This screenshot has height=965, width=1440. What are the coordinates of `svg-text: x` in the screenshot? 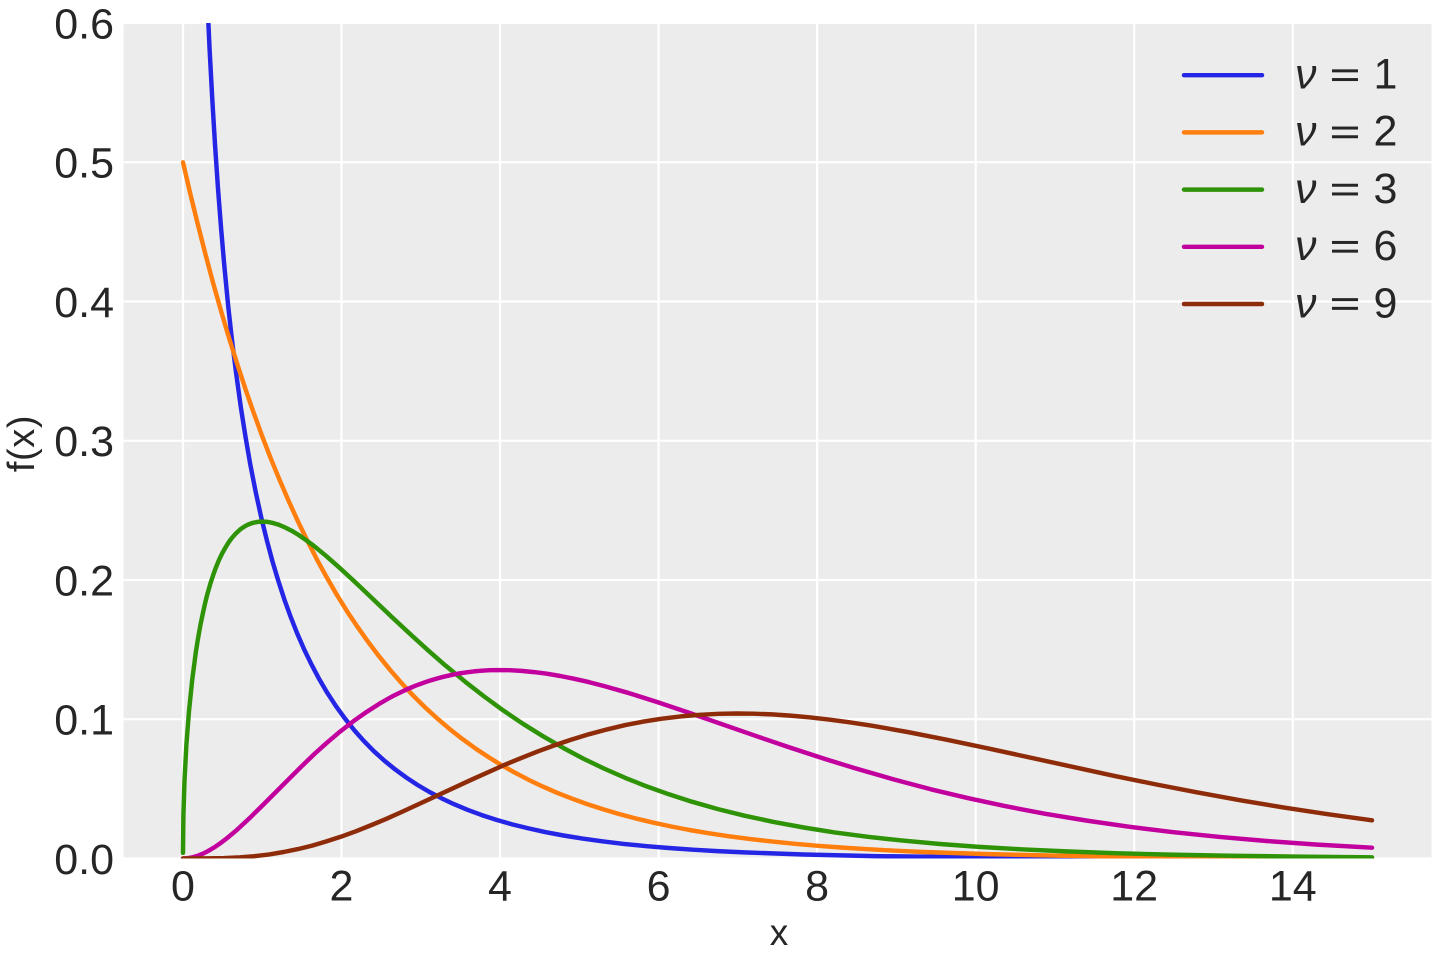 It's located at (779, 932).